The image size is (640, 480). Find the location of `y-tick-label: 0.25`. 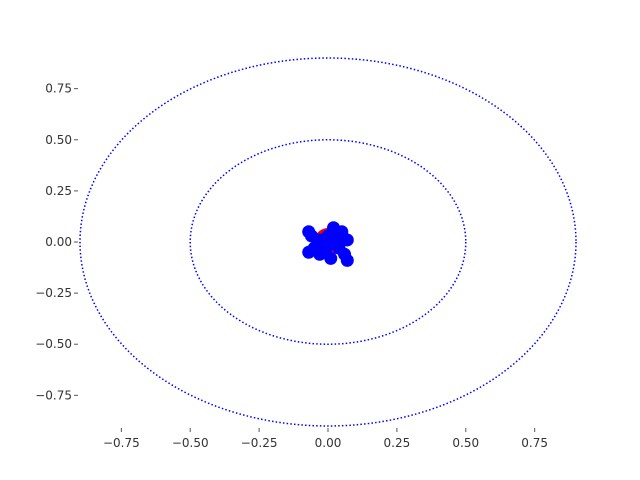

y-tick-label: 0.25 is located at coordinates (58, 191).